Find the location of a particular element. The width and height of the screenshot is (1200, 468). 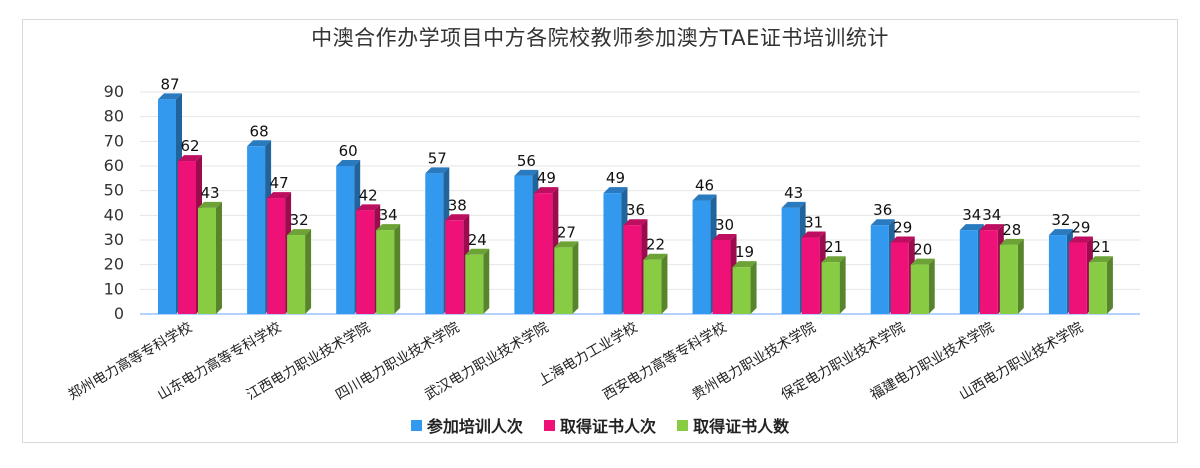

legend-label-series-1: 参加培训人次 is located at coordinates (474, 426).